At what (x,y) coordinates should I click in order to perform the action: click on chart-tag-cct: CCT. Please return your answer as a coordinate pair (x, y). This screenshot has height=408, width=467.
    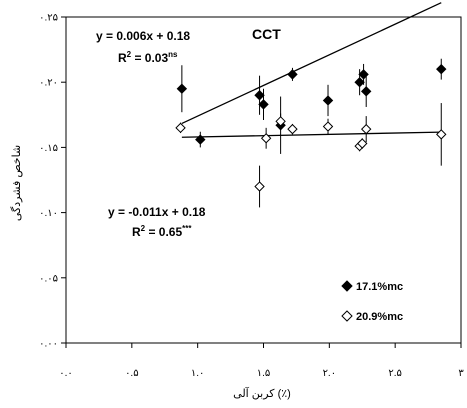
    Looking at the image, I should click on (266, 34).